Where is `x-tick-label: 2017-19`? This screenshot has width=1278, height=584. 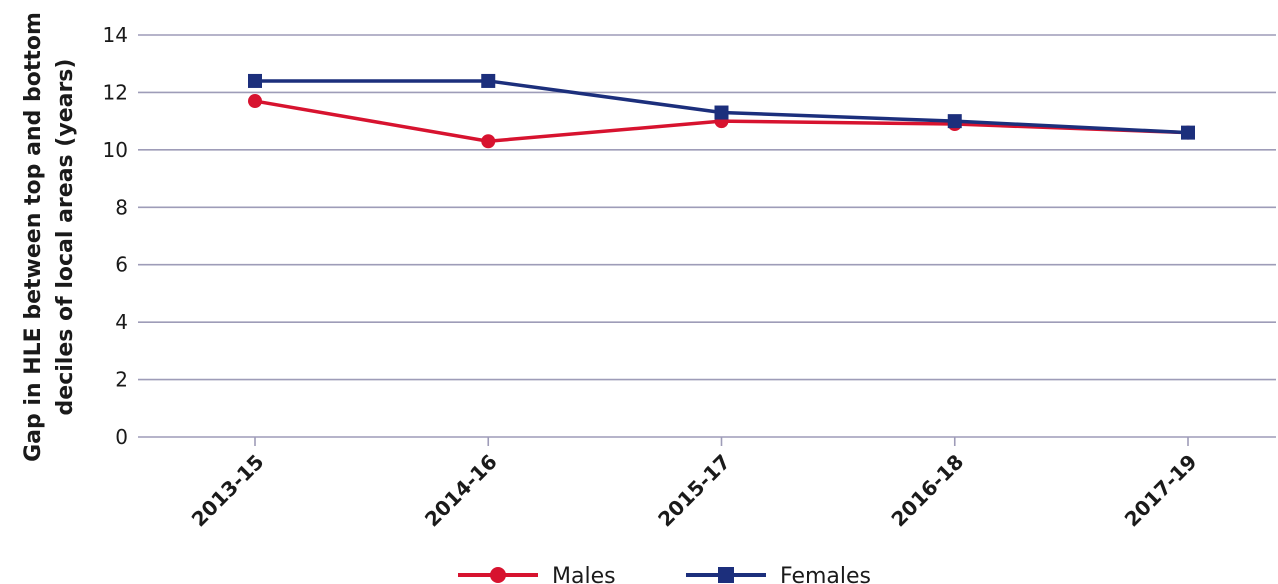 x-tick-label: 2017-19 is located at coordinates (1161, 491).